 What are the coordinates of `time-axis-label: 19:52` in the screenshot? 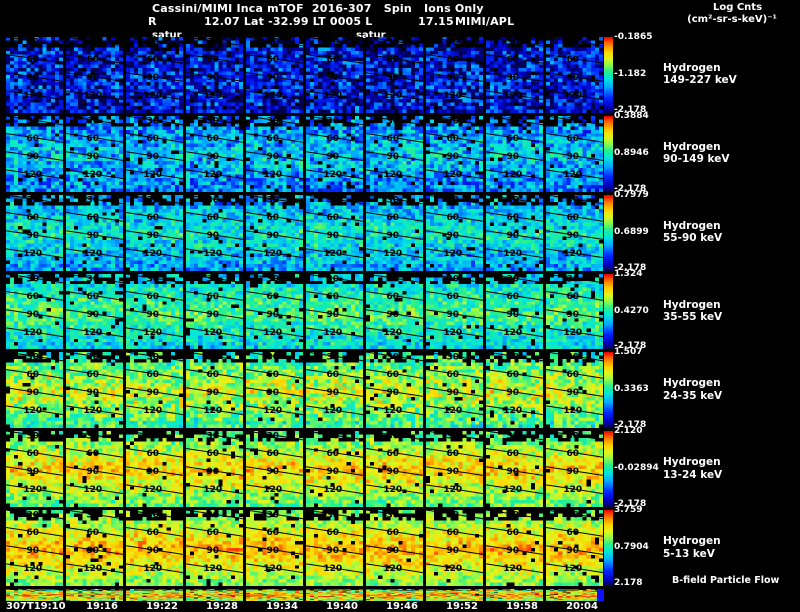 It's located at (462, 606).